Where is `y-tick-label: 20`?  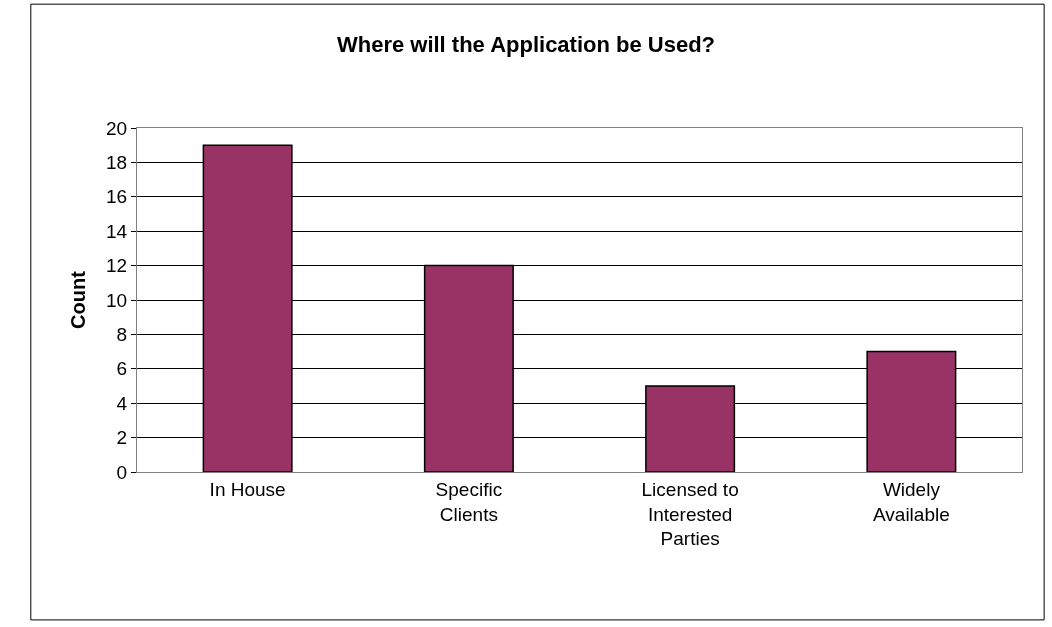 y-tick-label: 20 is located at coordinates (117, 128).